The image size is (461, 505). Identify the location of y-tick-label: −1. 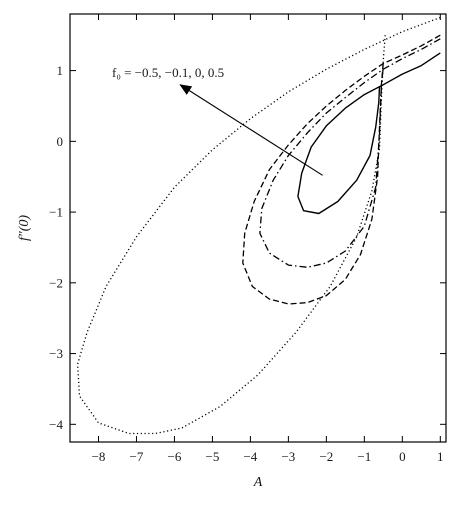
(56, 212).